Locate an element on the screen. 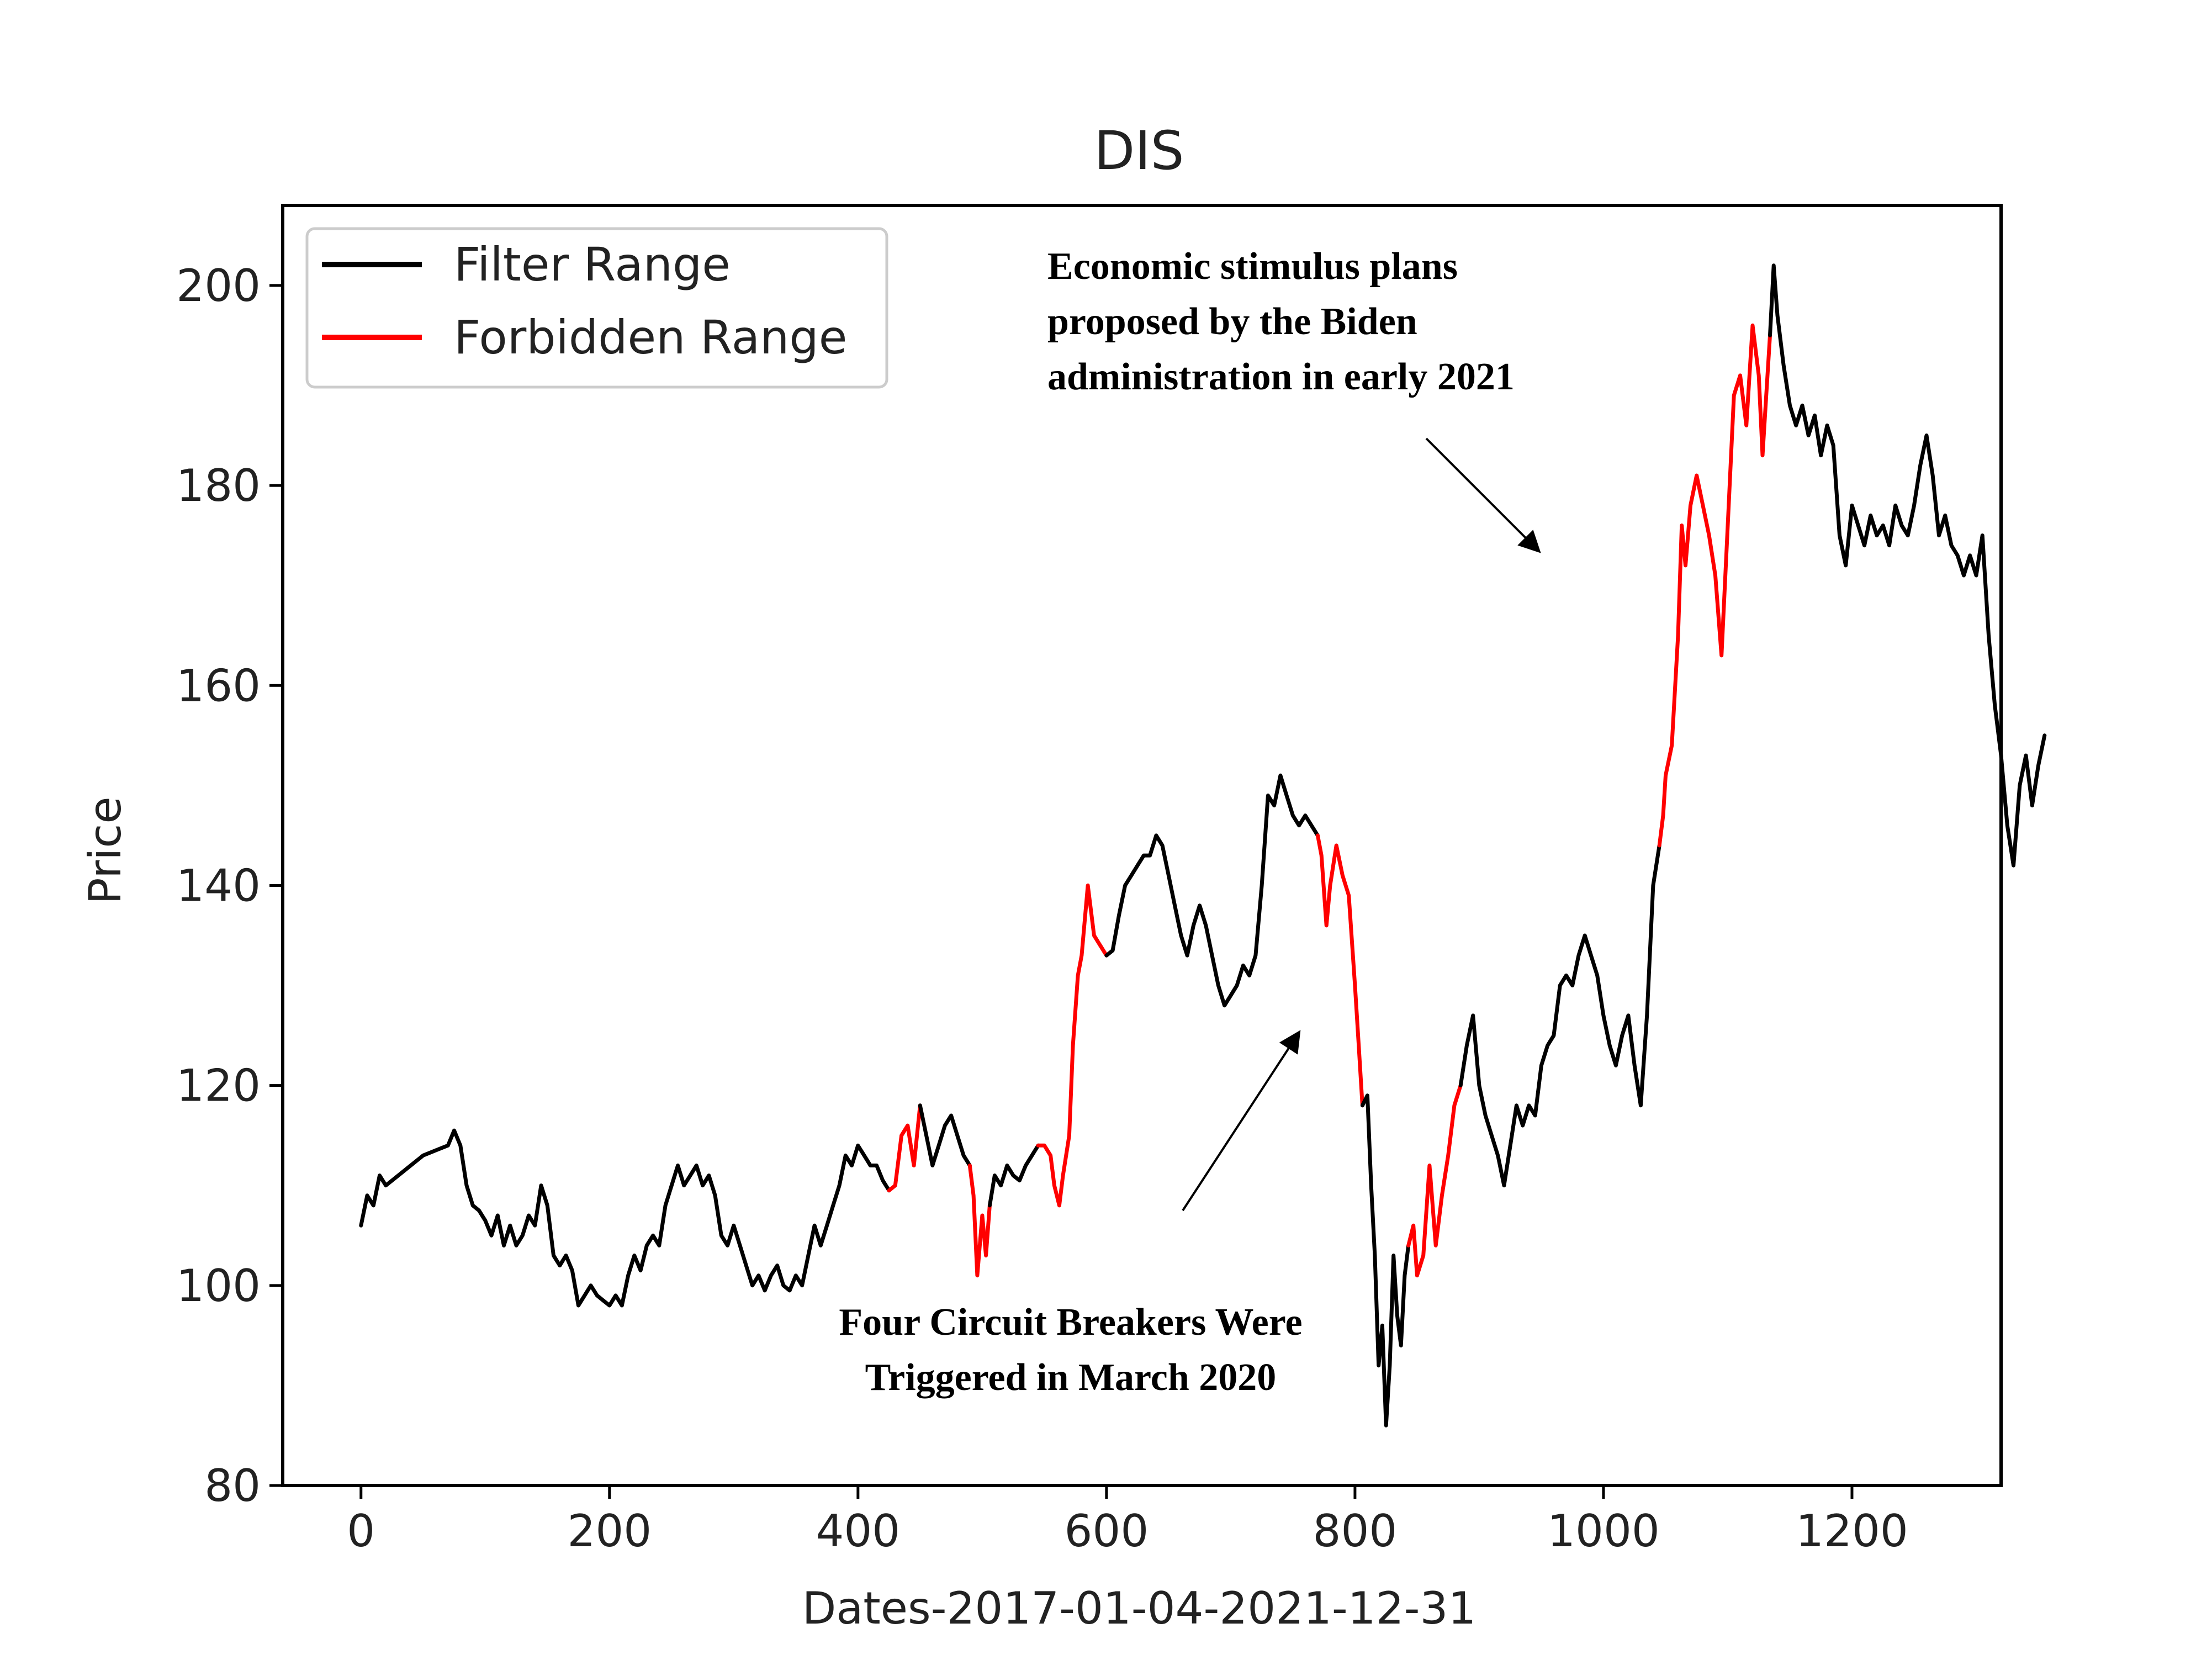  annotation-circuit-line-2: Triggered in March 2020 is located at coordinates (1071, 1377).